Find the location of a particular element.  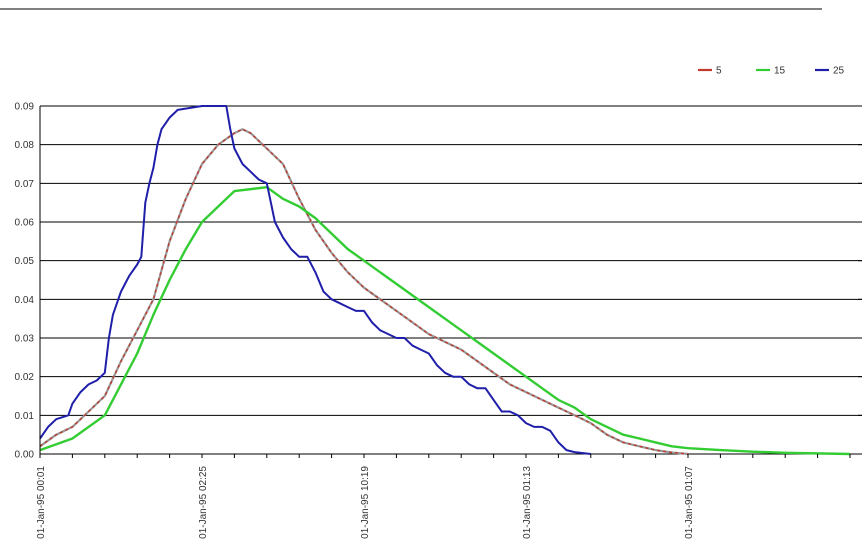

legend-label-5: 5 is located at coordinates (719, 71).